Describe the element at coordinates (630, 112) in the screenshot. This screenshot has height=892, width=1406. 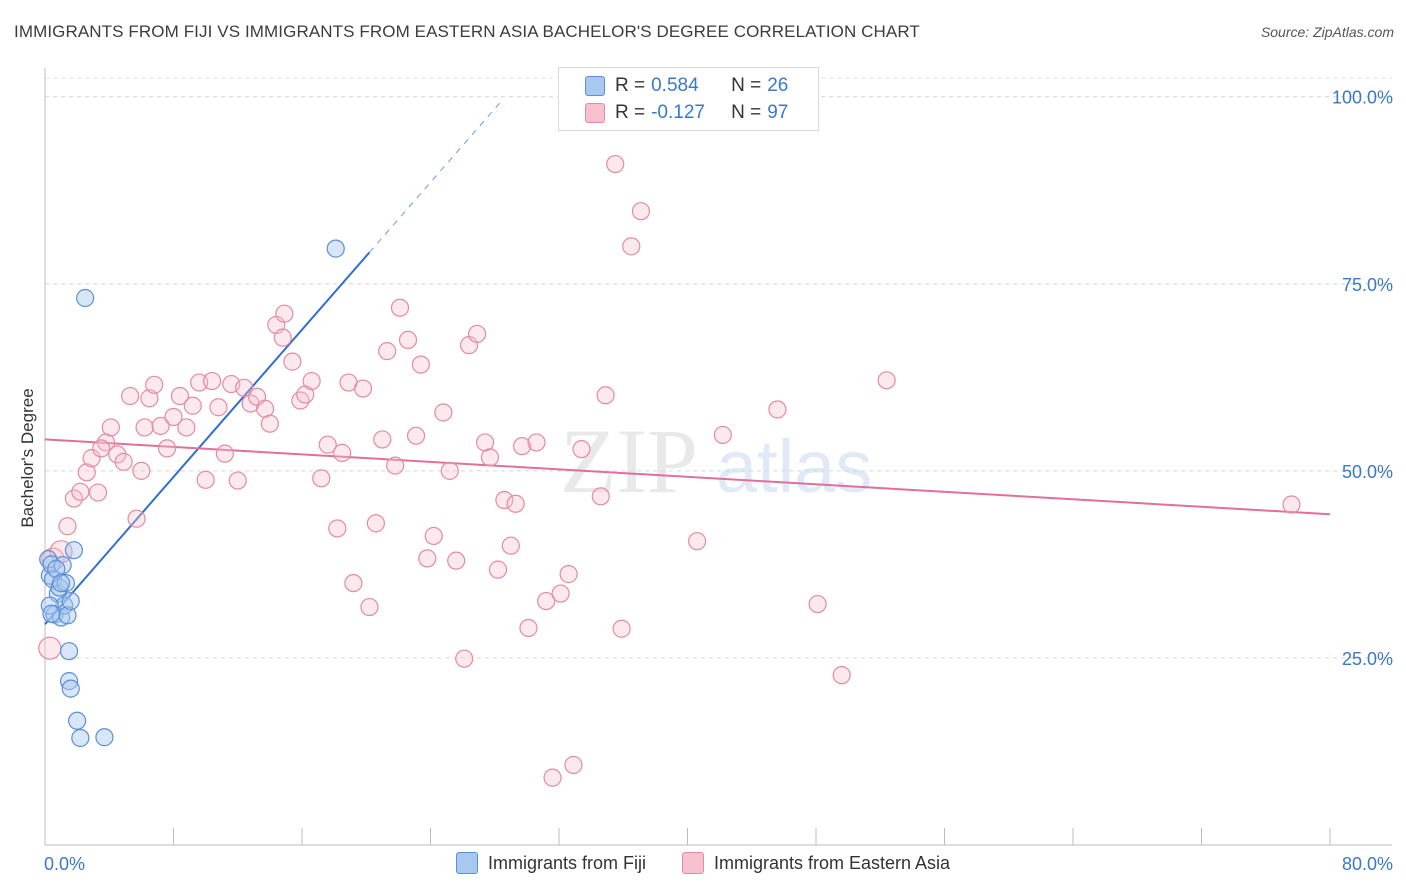
I see `legend-r-label: R =` at that location.